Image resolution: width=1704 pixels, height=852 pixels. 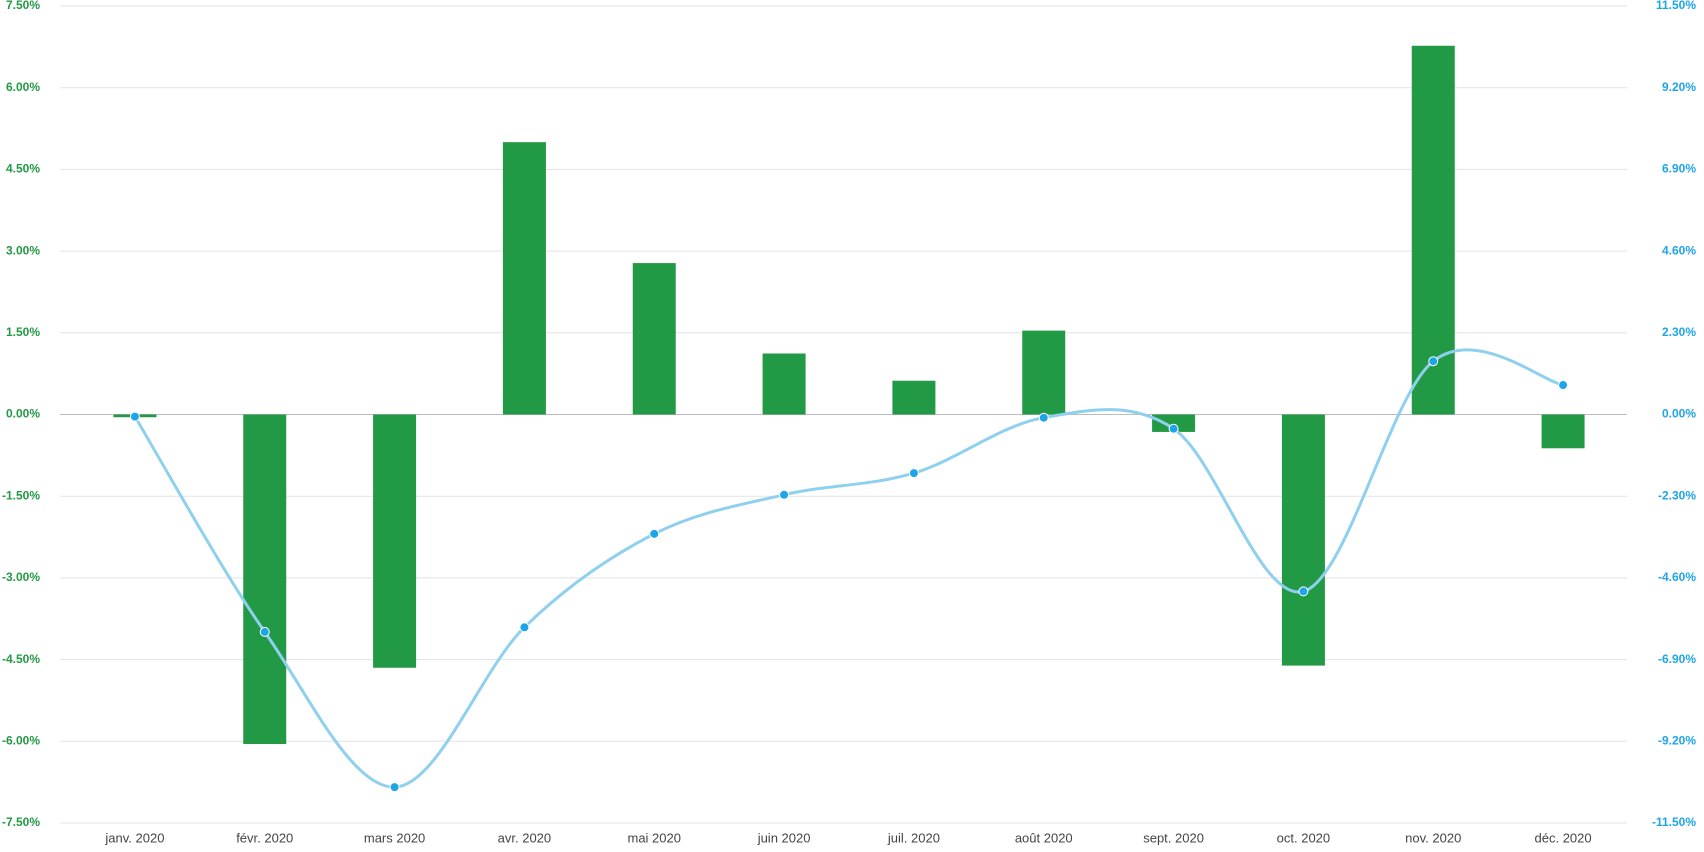 What do you see at coordinates (1433, 837) in the screenshot?
I see `x-tick-label: nov. 2020` at bounding box center [1433, 837].